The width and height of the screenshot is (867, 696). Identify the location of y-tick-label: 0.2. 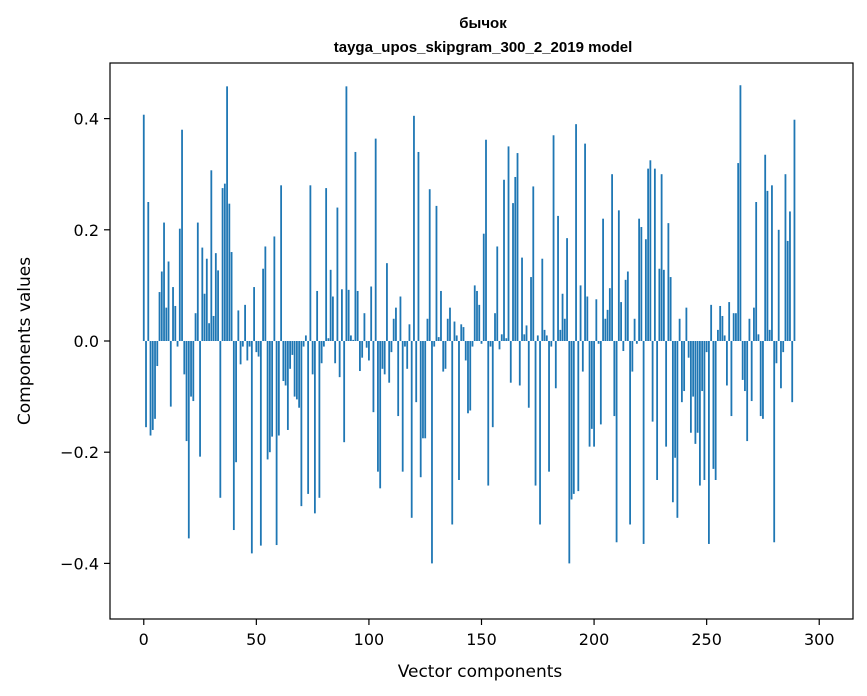
(86, 230).